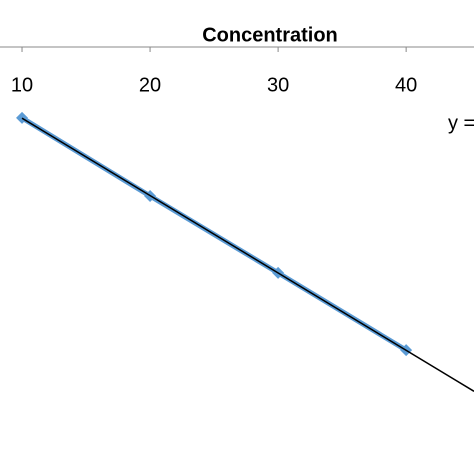 This screenshot has height=474, width=474. Describe the element at coordinates (270, 35) in the screenshot. I see `x-axis-title: Concentration` at that location.